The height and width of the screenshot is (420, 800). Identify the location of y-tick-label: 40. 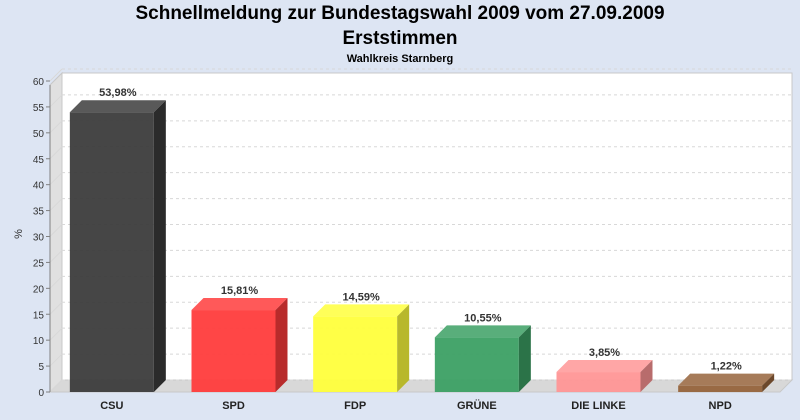
(39, 186).